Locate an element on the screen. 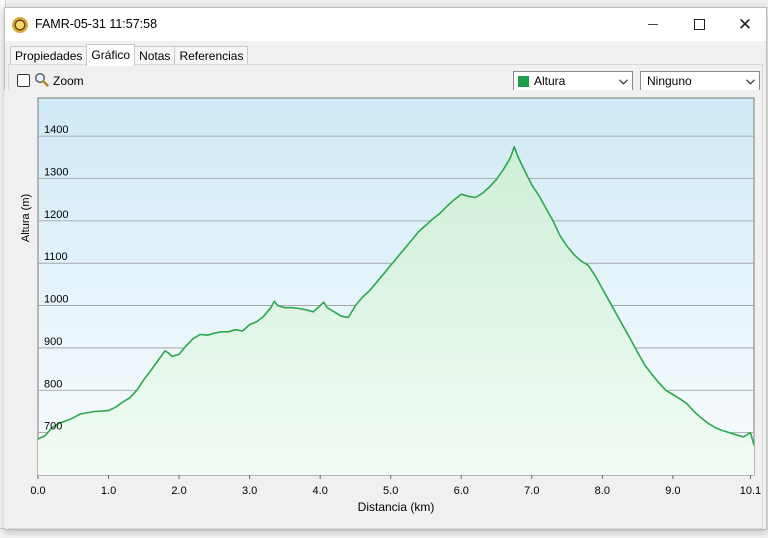 The width and height of the screenshot is (768, 538). minimize-button is located at coordinates (653, 24).